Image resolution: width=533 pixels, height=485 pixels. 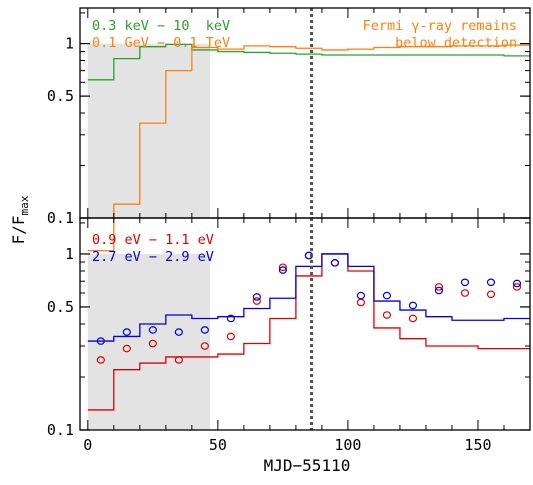 I want to click on bottom-y-tick-label: 0.5, so click(x=60, y=307).